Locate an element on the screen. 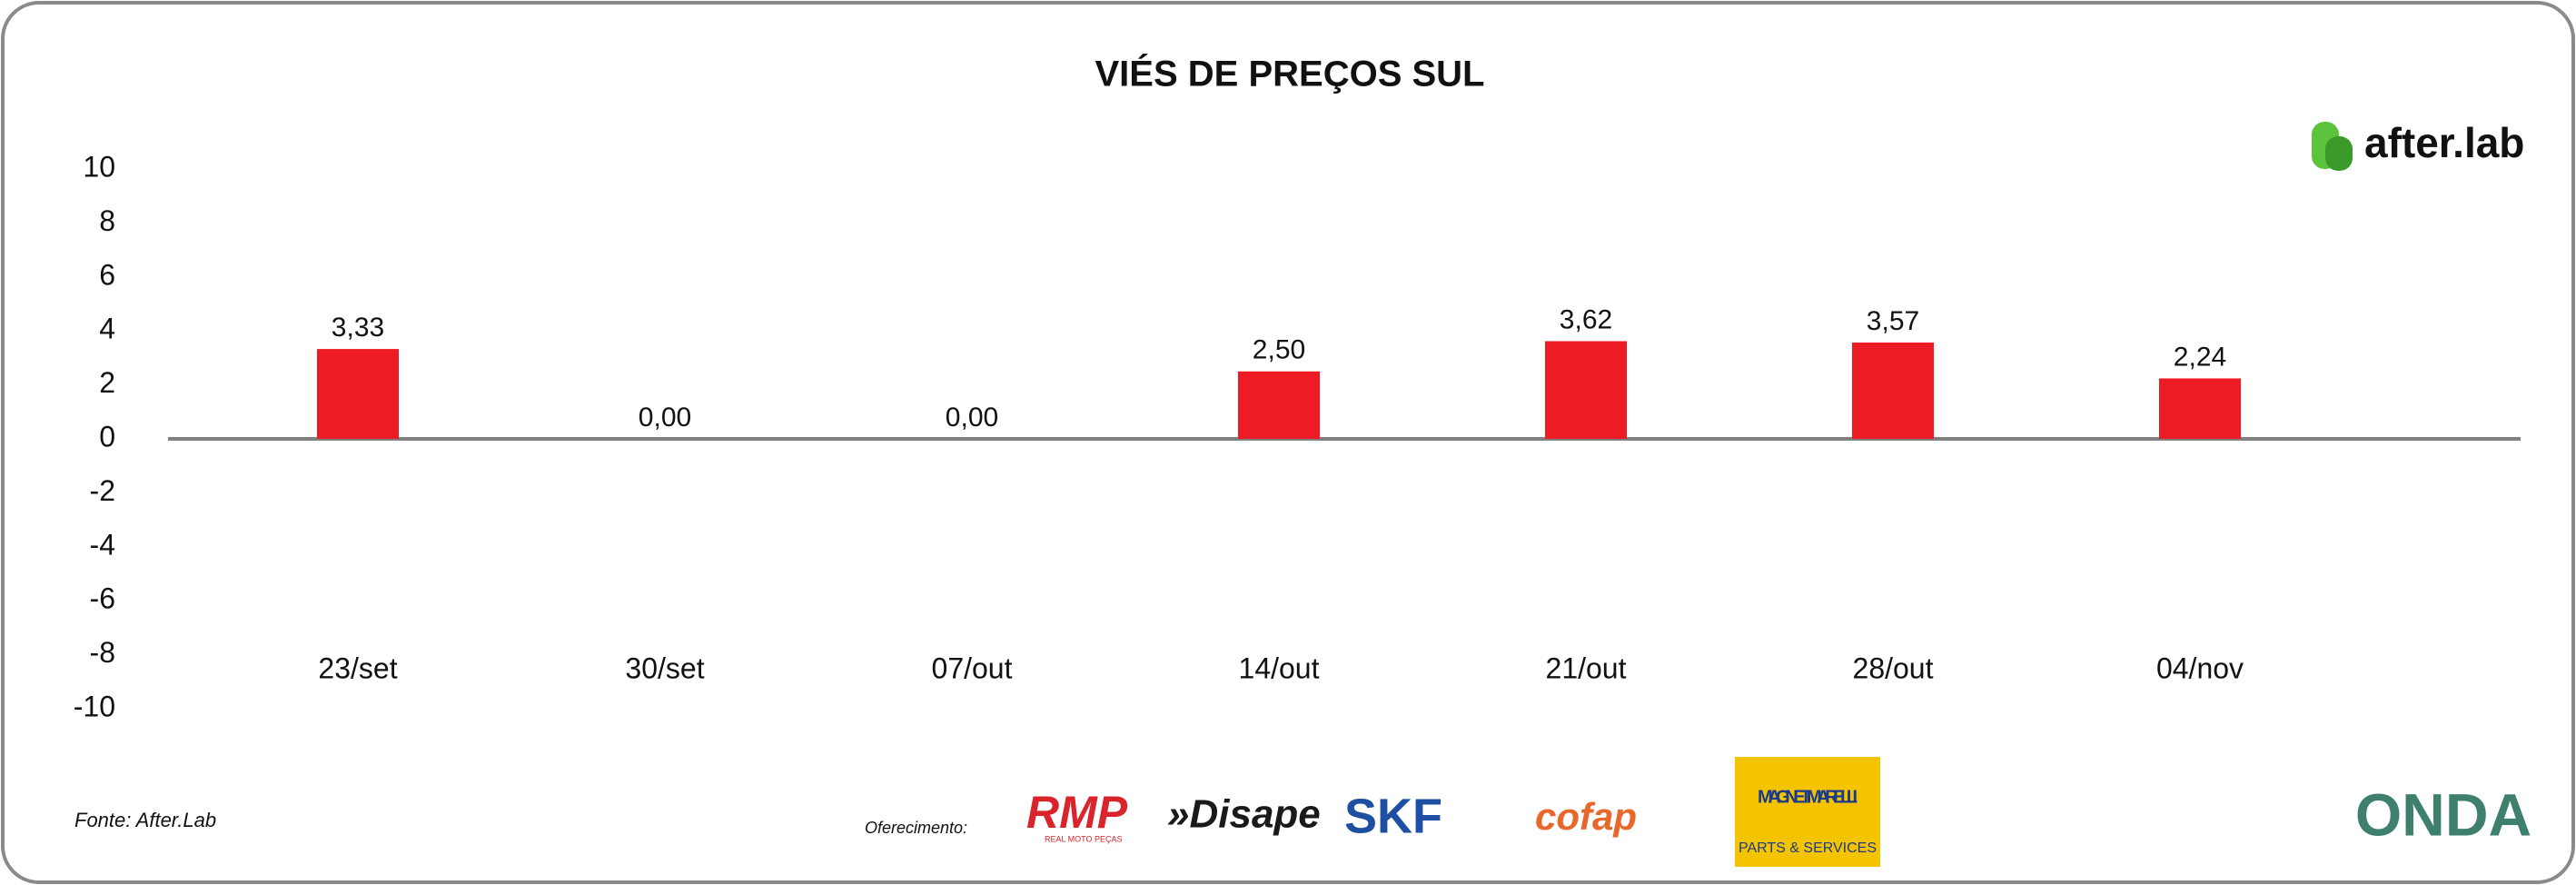 The height and width of the screenshot is (885, 2576). chart-title: VIÉS DE PREÇOS SUL is located at coordinates (1290, 74).